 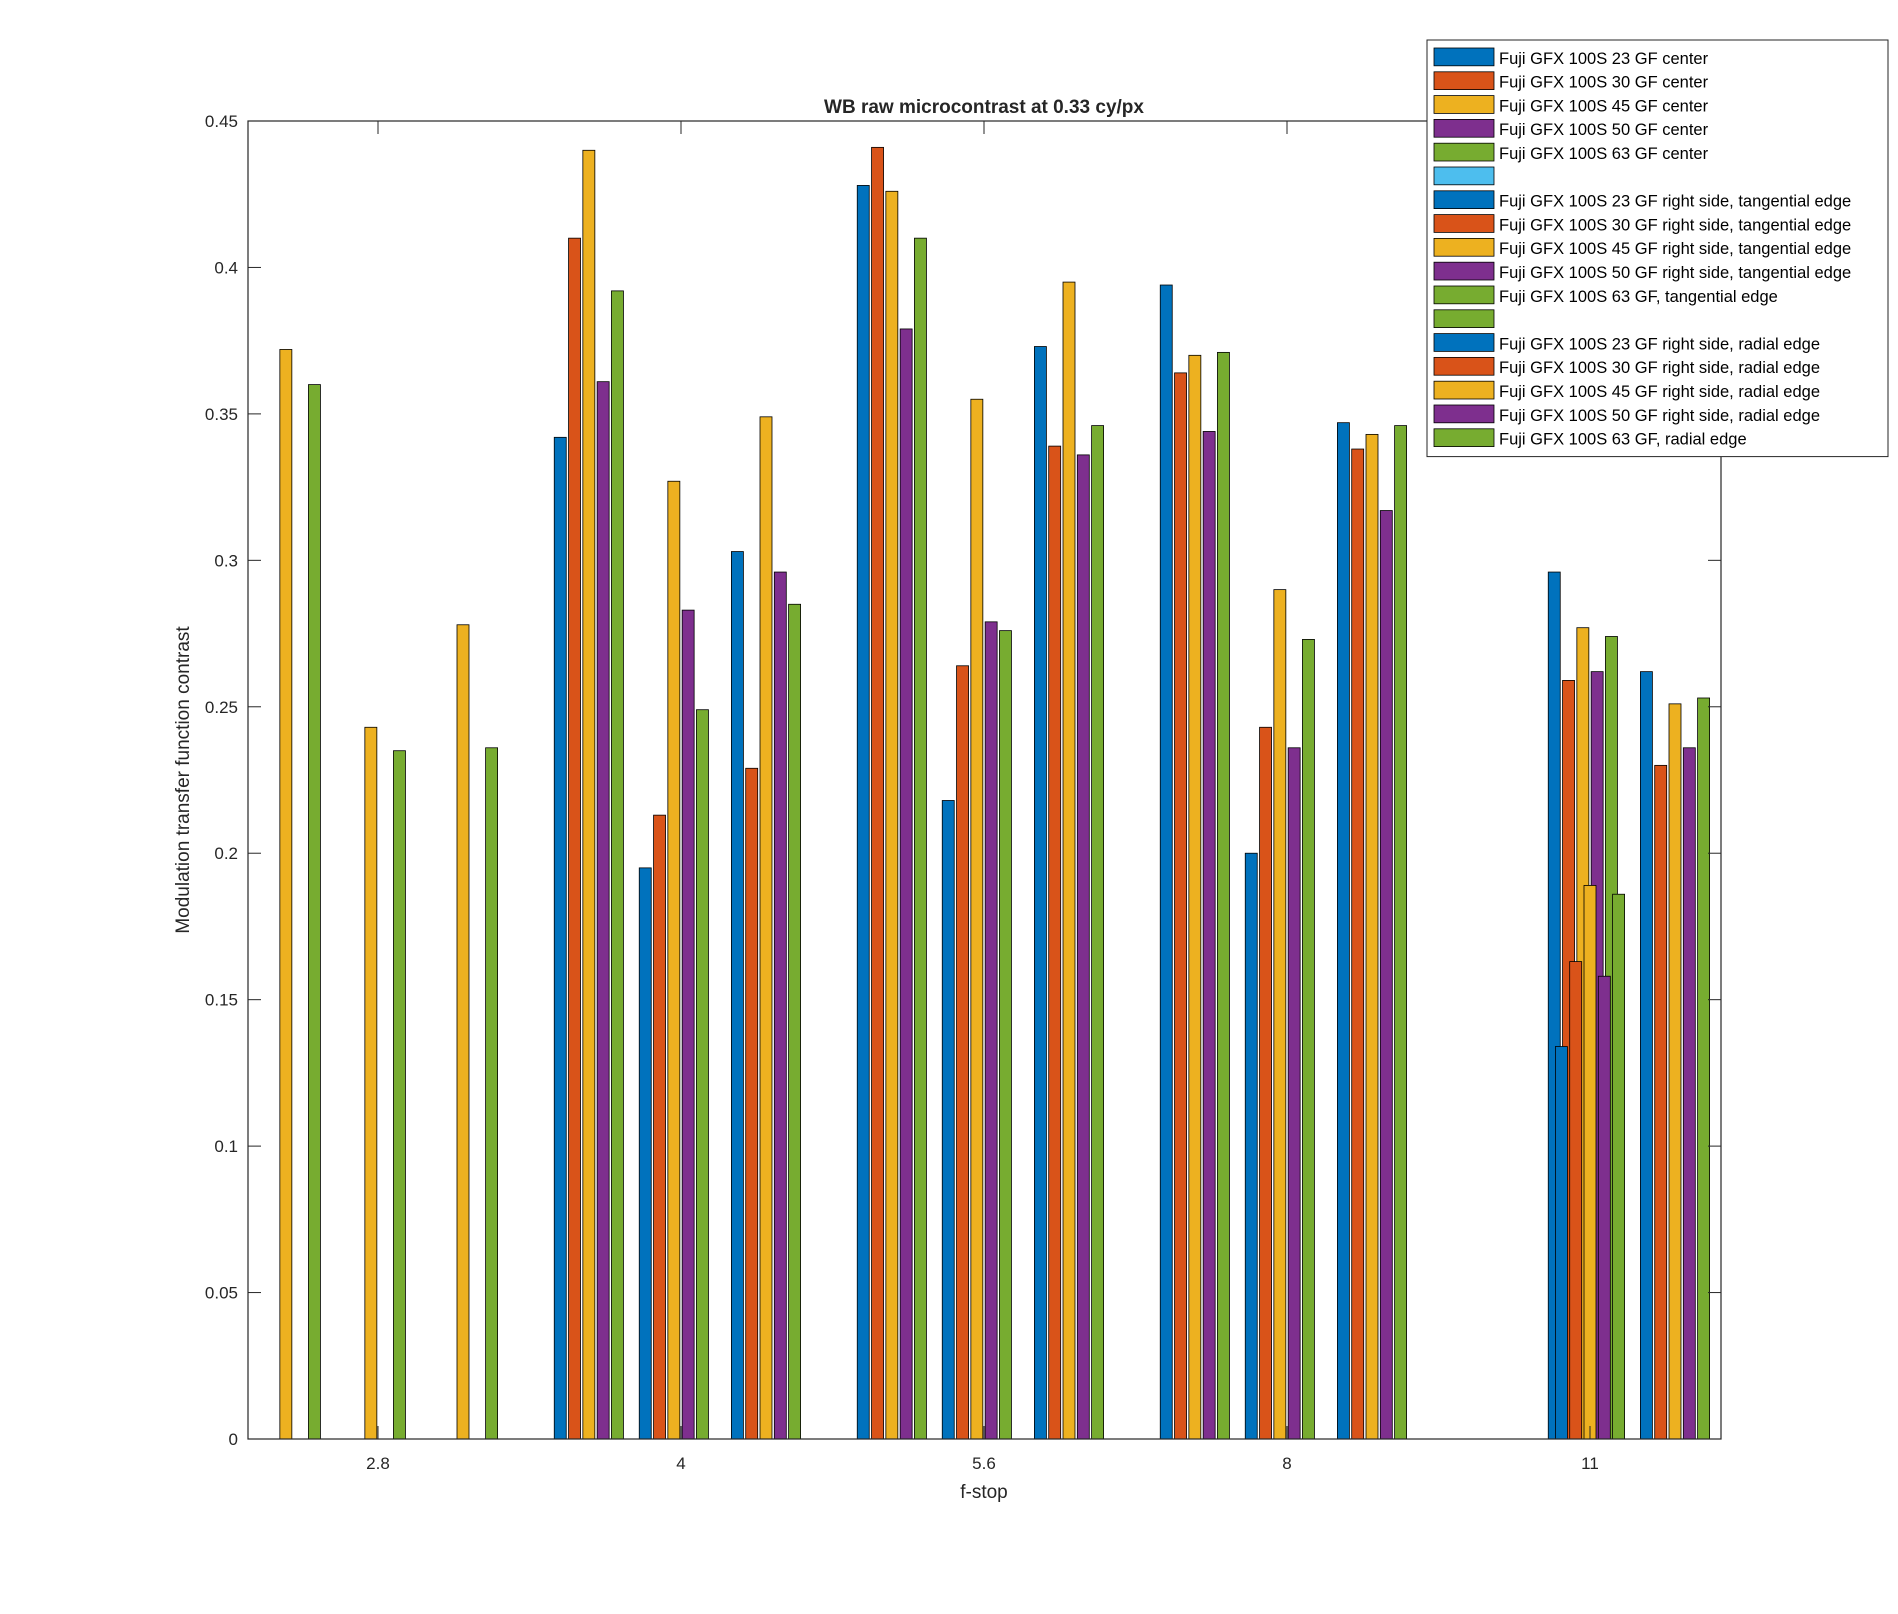 What do you see at coordinates (221, 1293) in the screenshot?
I see `y-tick-label: 0.05` at bounding box center [221, 1293].